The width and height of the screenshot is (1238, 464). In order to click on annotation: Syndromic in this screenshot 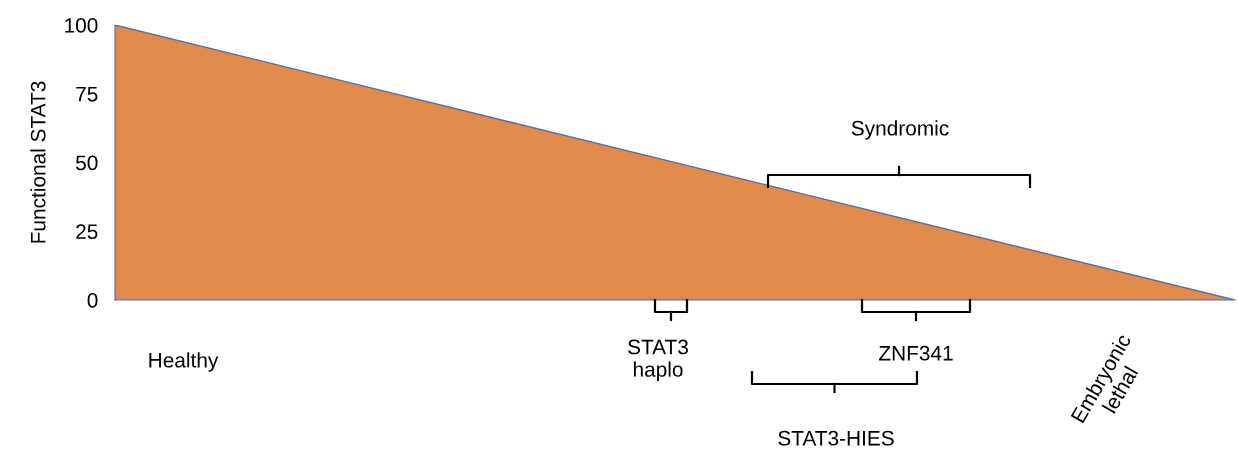, I will do `click(900, 130)`.